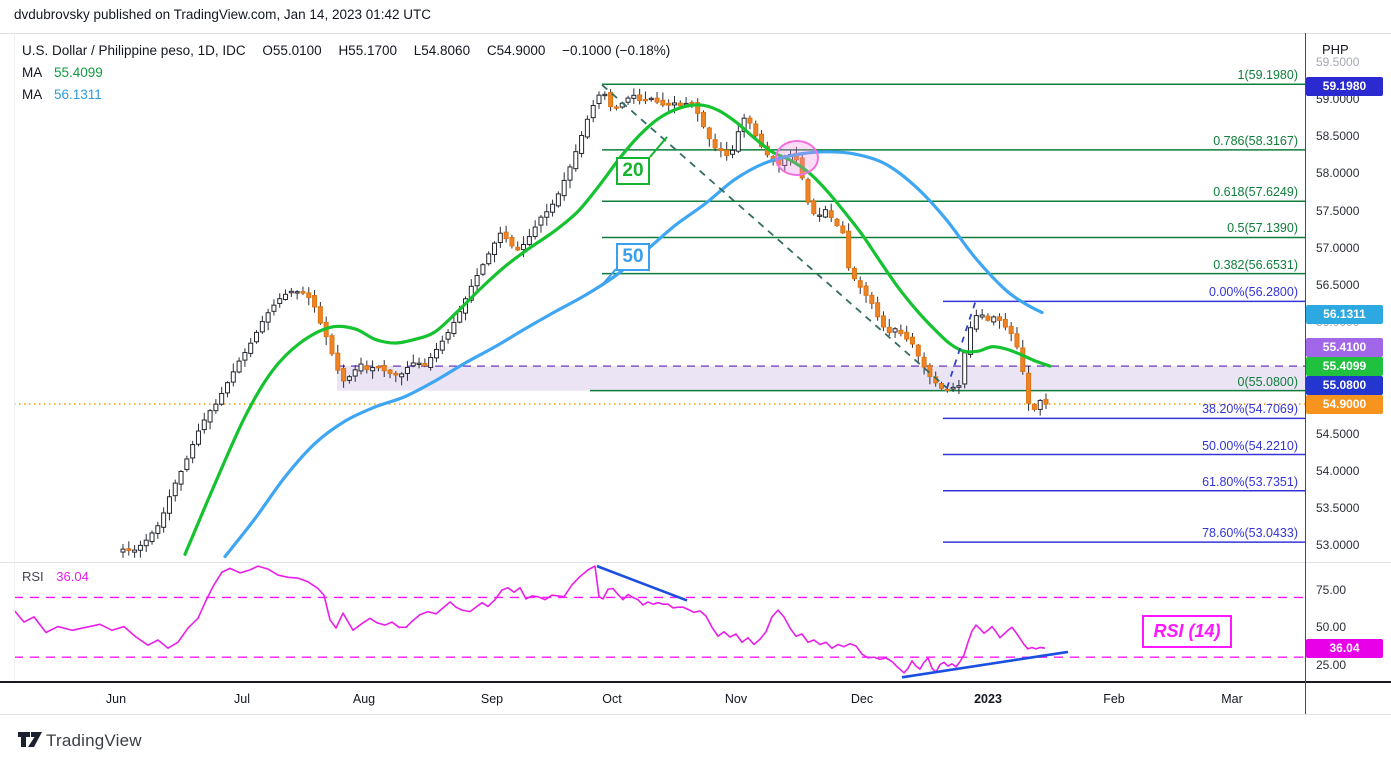  Describe the element at coordinates (1187, 631) in the screenshot. I see `rsi-tag-annotation: RSI (14)` at that location.